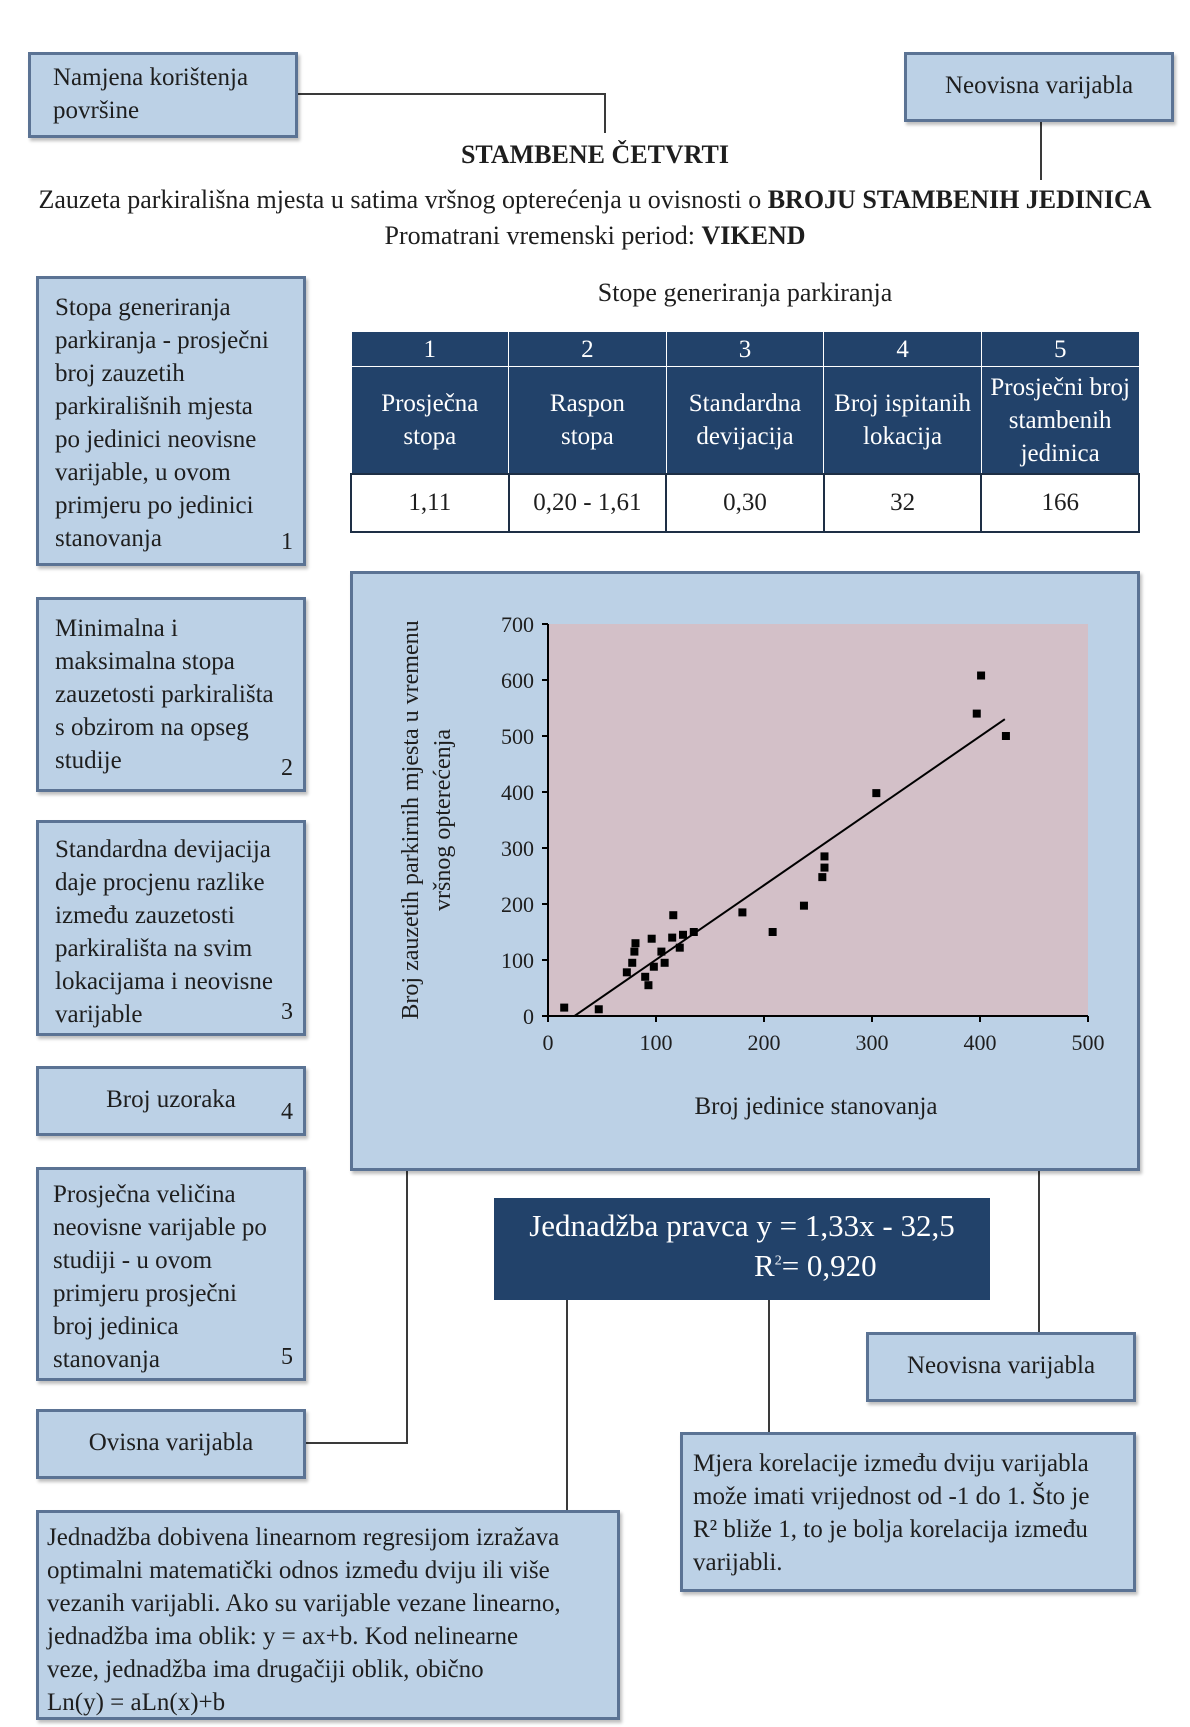 The image size is (1190, 1727). Describe the element at coordinates (517, 960) in the screenshot. I see `y-tick-label: 100` at that location.